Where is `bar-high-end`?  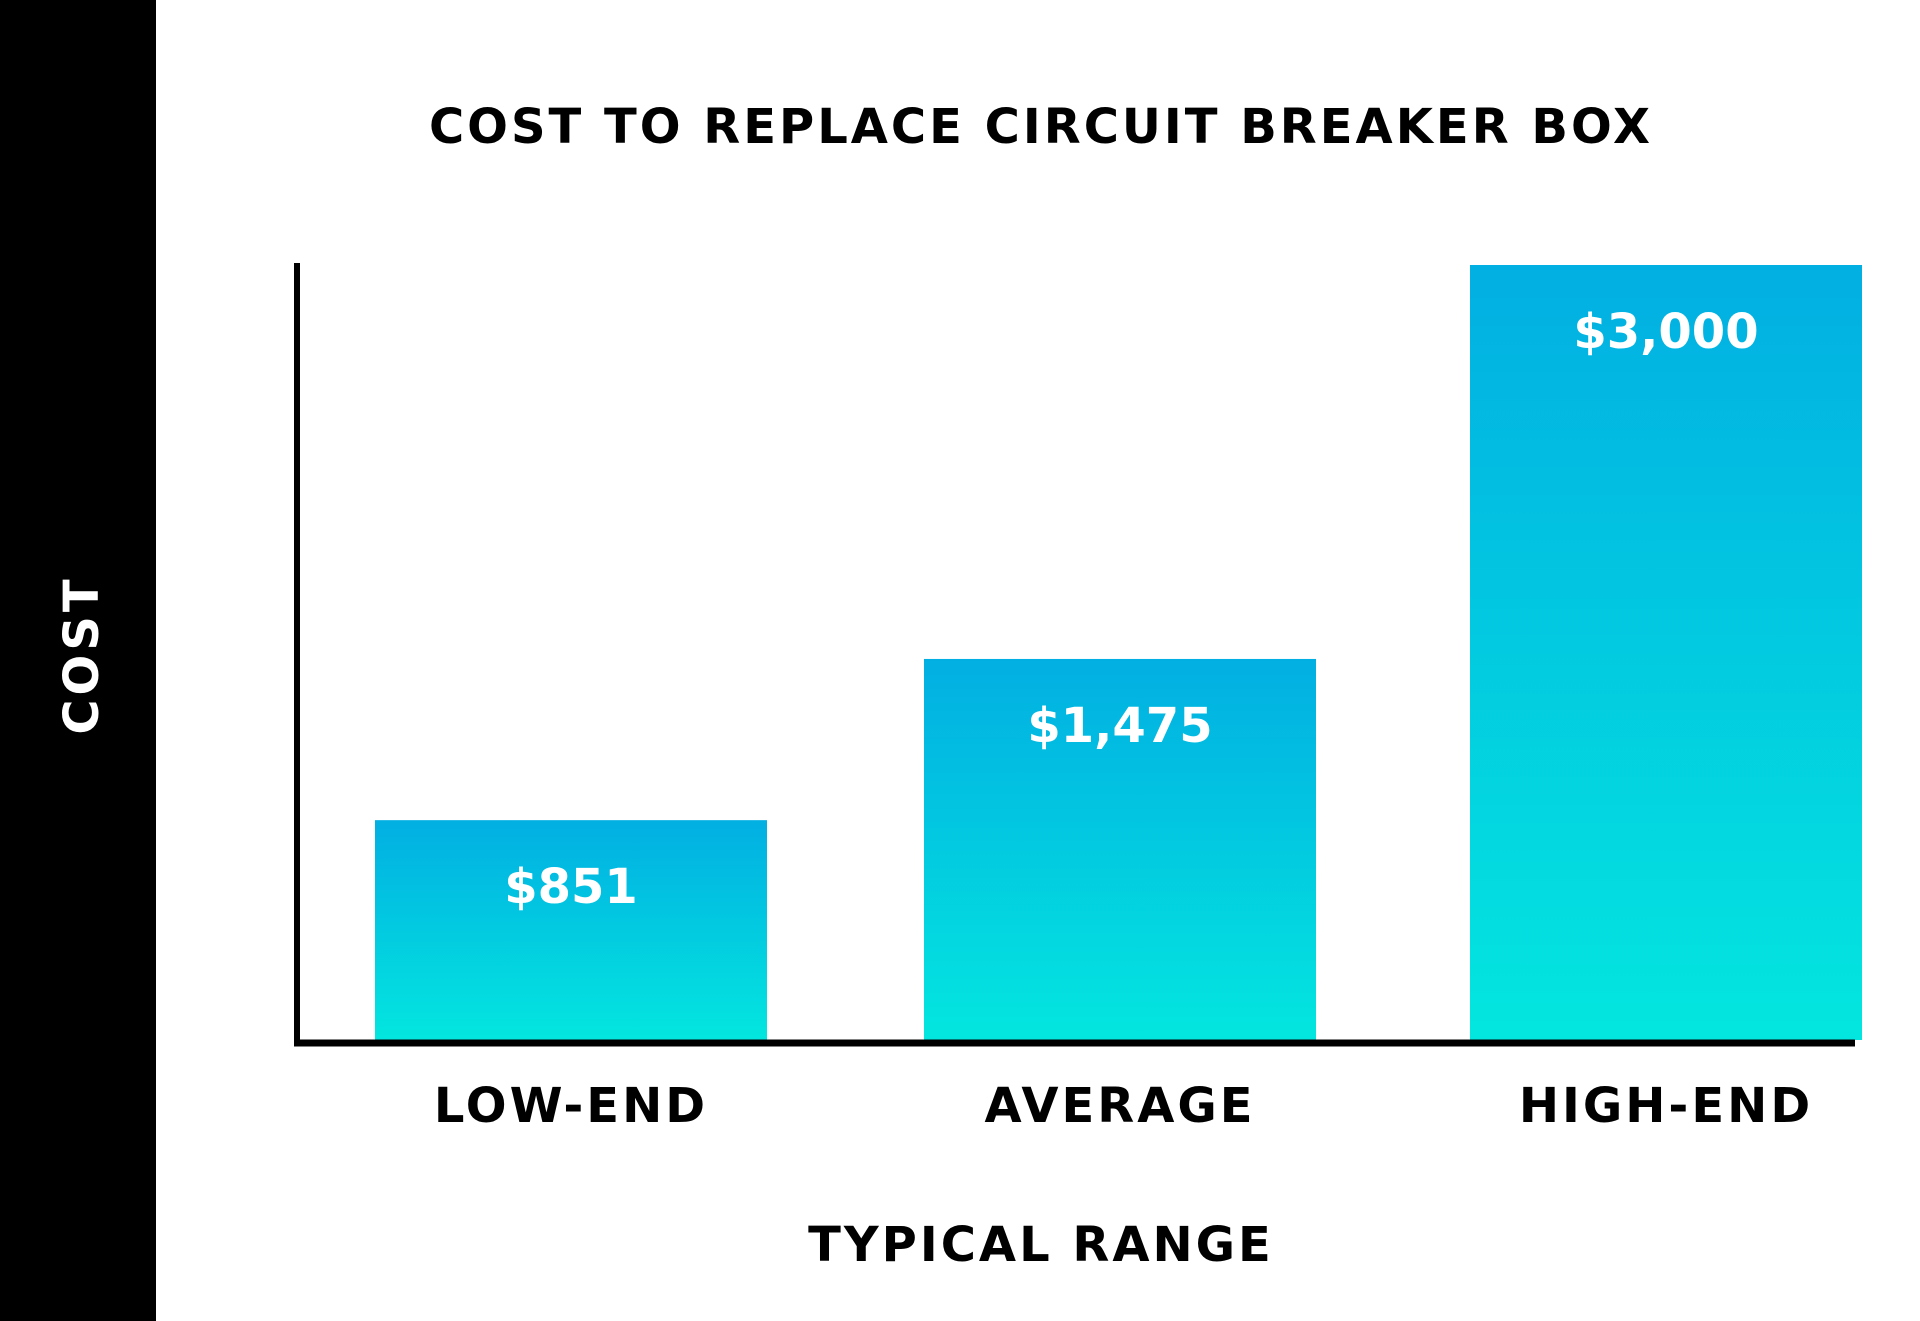 bar-high-end is located at coordinates (1666, 652).